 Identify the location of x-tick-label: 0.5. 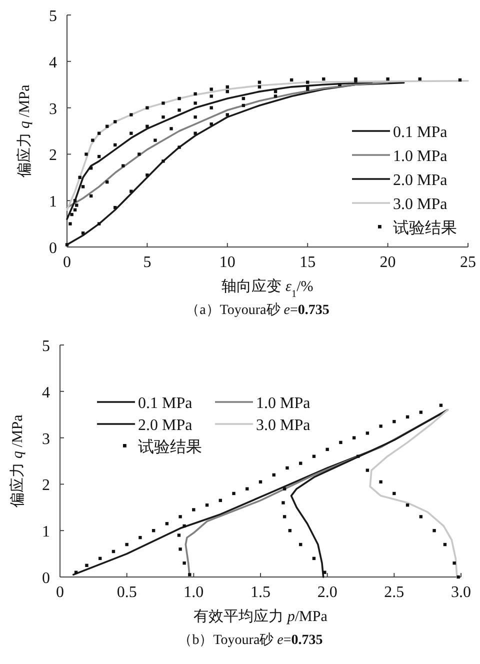
(126, 592).